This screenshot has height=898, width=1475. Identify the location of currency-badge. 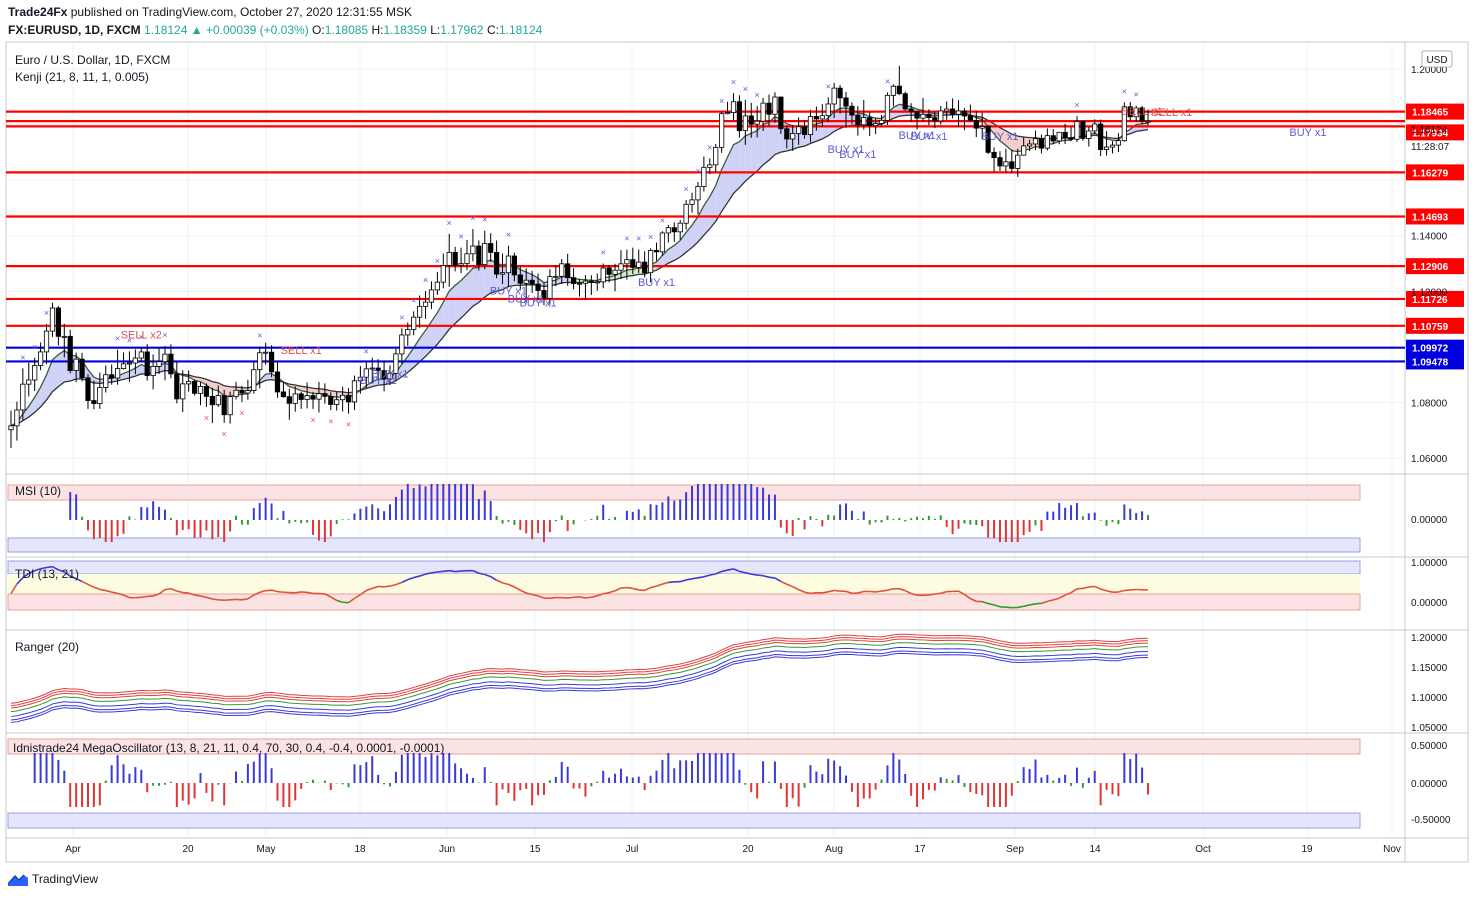
(1437, 59).